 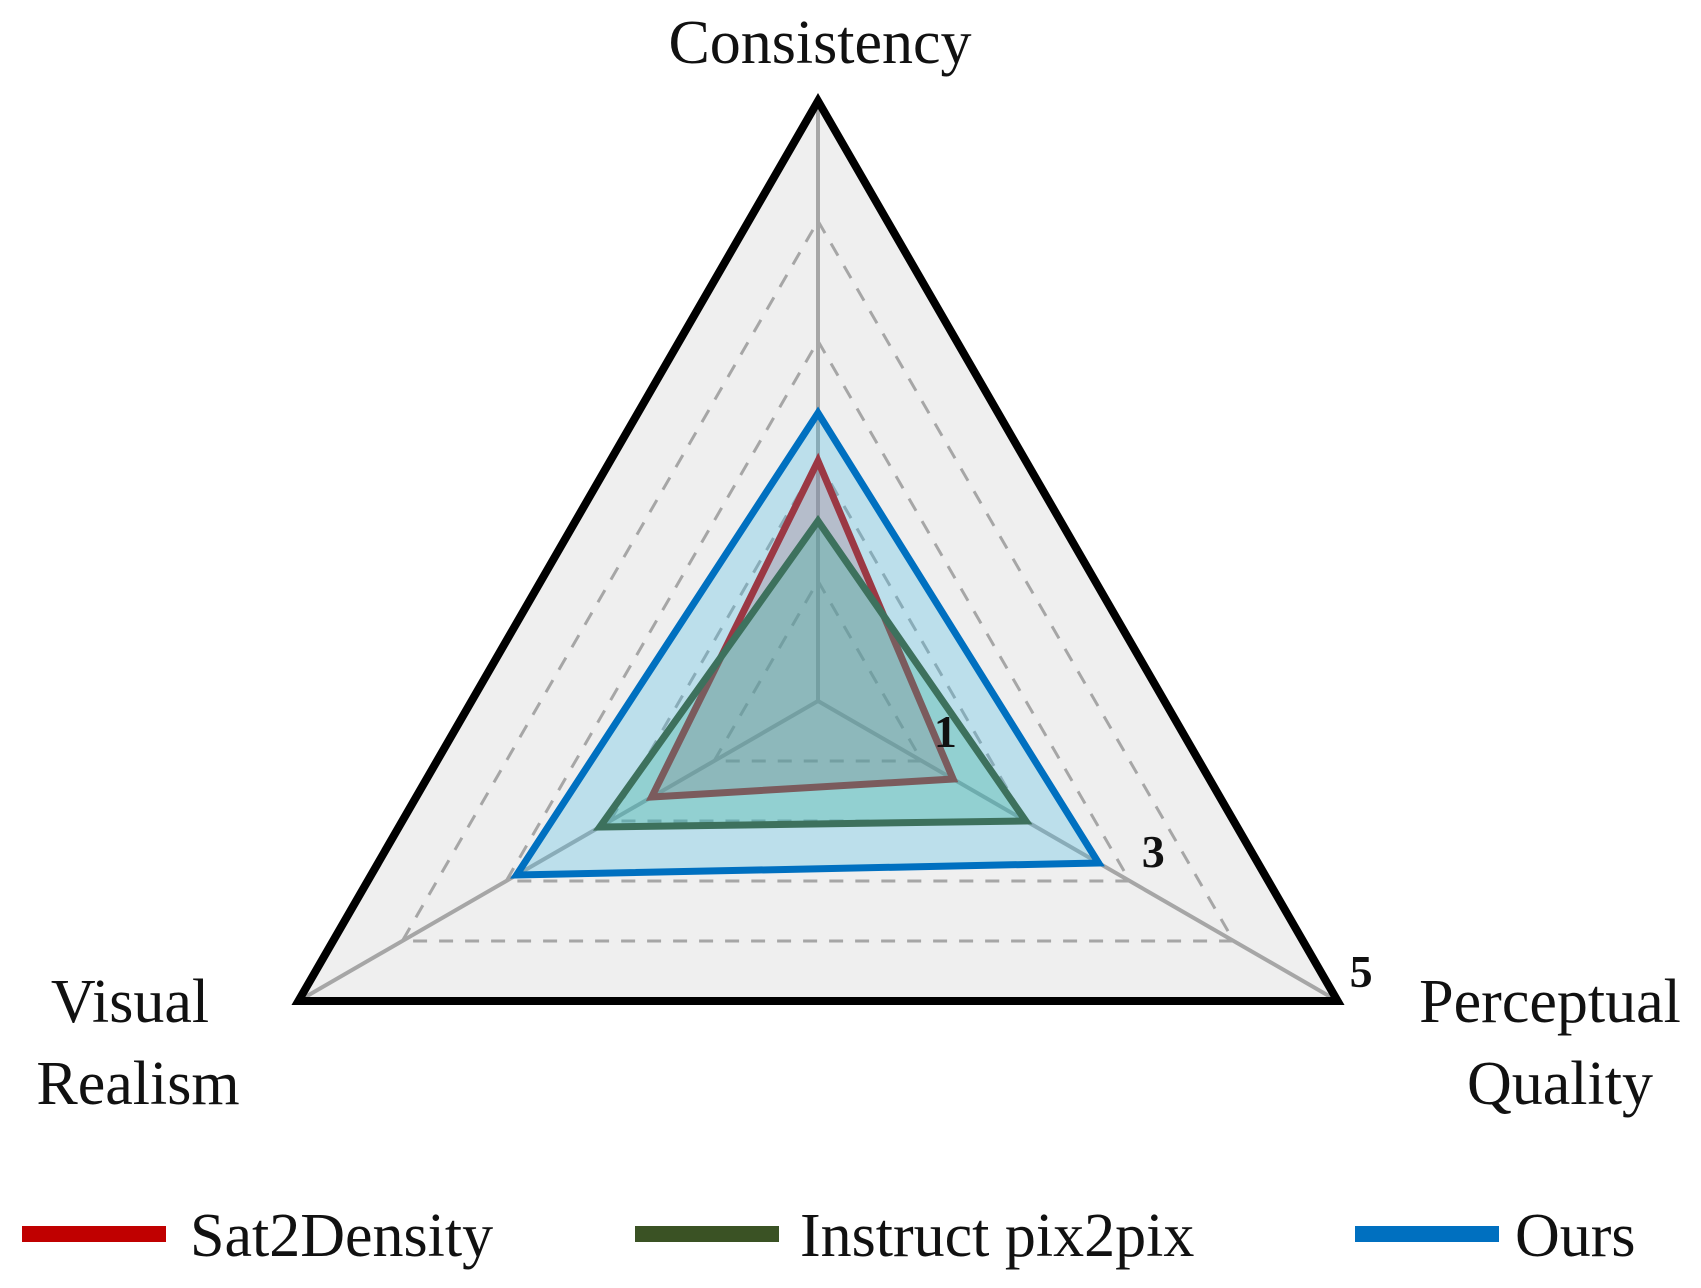 I want to click on axis-label-realism: Realism, so click(x=137, y=1084).